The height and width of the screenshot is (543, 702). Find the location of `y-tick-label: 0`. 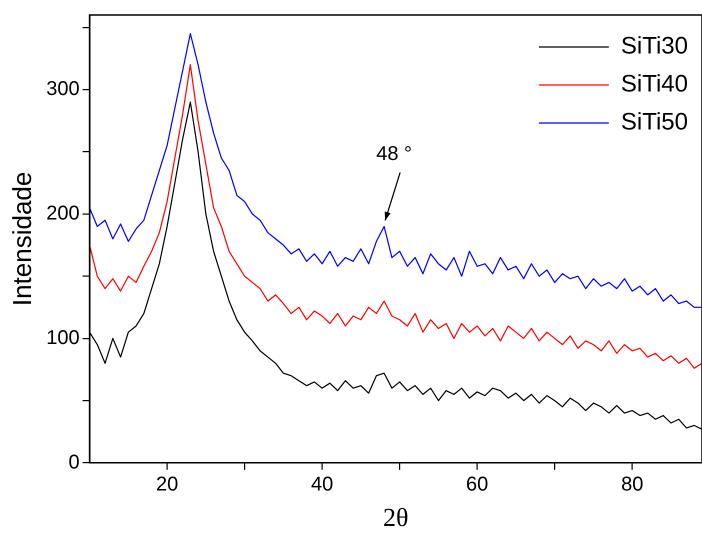

y-tick-label: 0 is located at coordinates (74, 462).